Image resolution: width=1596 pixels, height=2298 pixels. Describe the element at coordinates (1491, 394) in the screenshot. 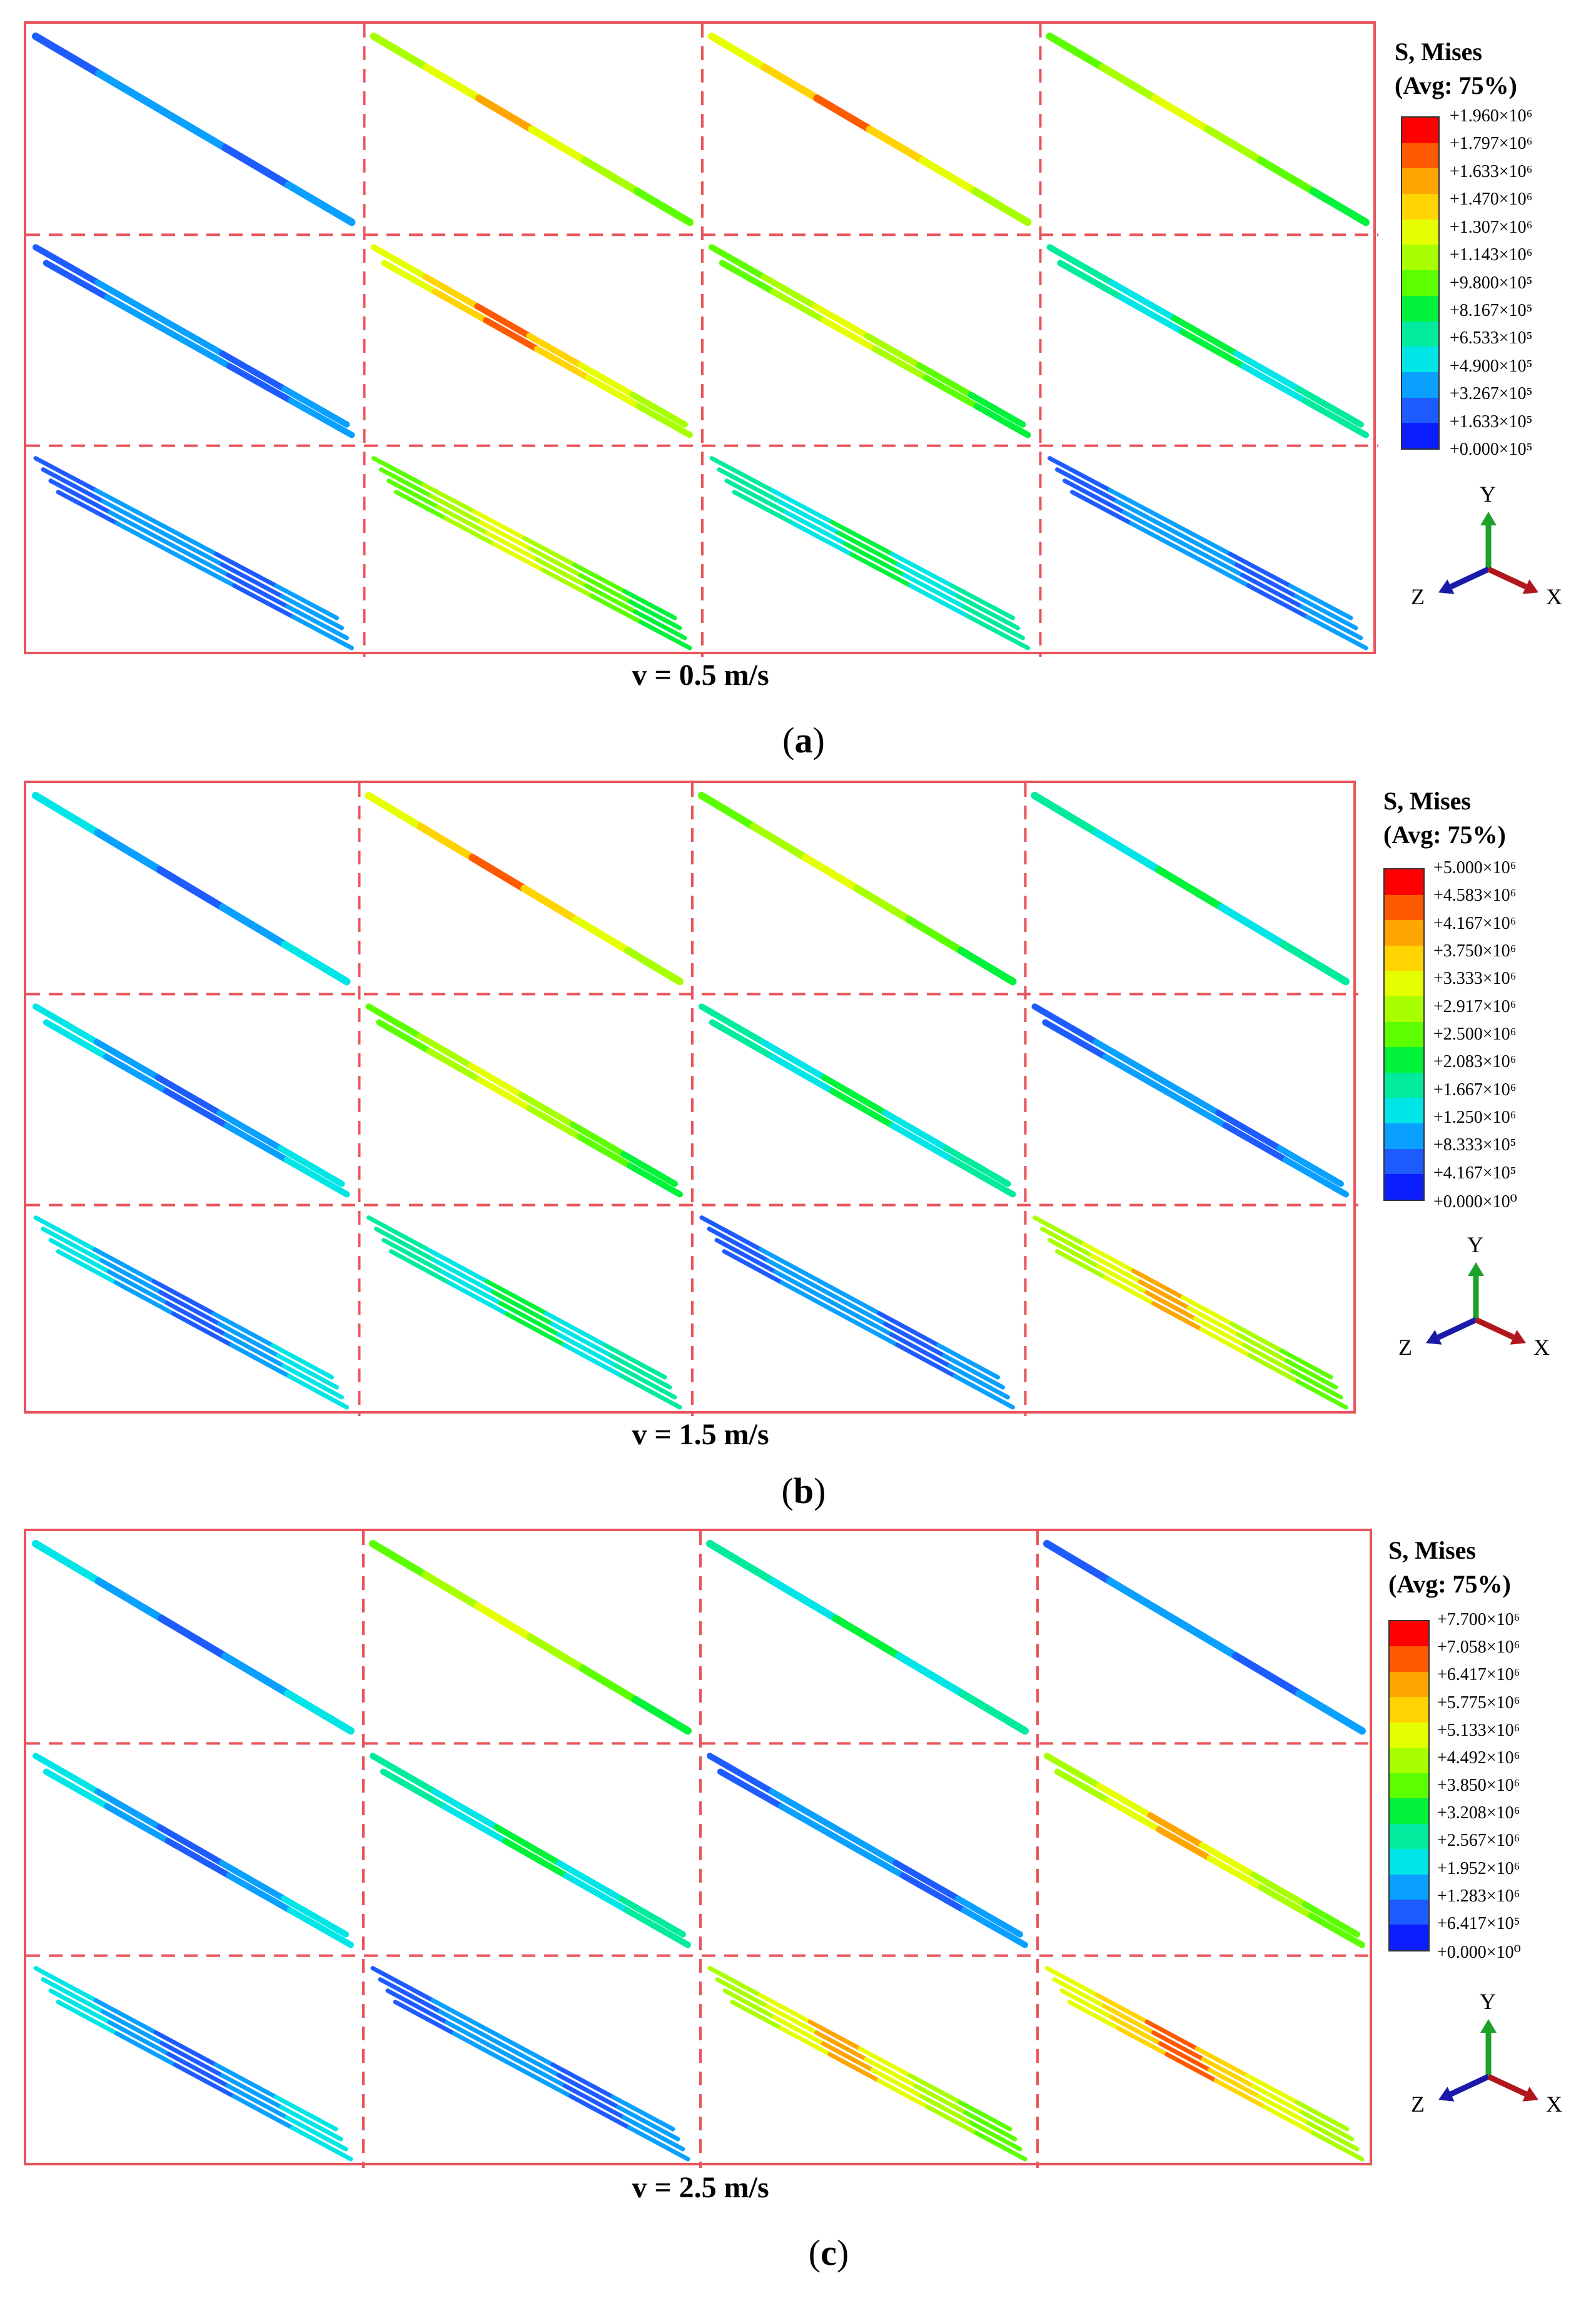

I see `legend-tick-label: +3.267×10⁵` at that location.